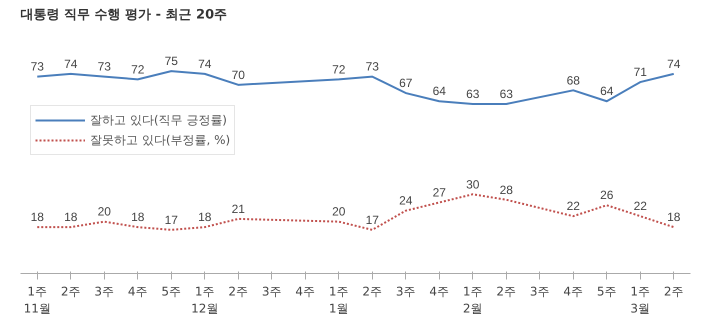  What do you see at coordinates (158, 120) in the screenshot?
I see `legend-label: 잘하고 있다(직무 긍정률)` at bounding box center [158, 120].